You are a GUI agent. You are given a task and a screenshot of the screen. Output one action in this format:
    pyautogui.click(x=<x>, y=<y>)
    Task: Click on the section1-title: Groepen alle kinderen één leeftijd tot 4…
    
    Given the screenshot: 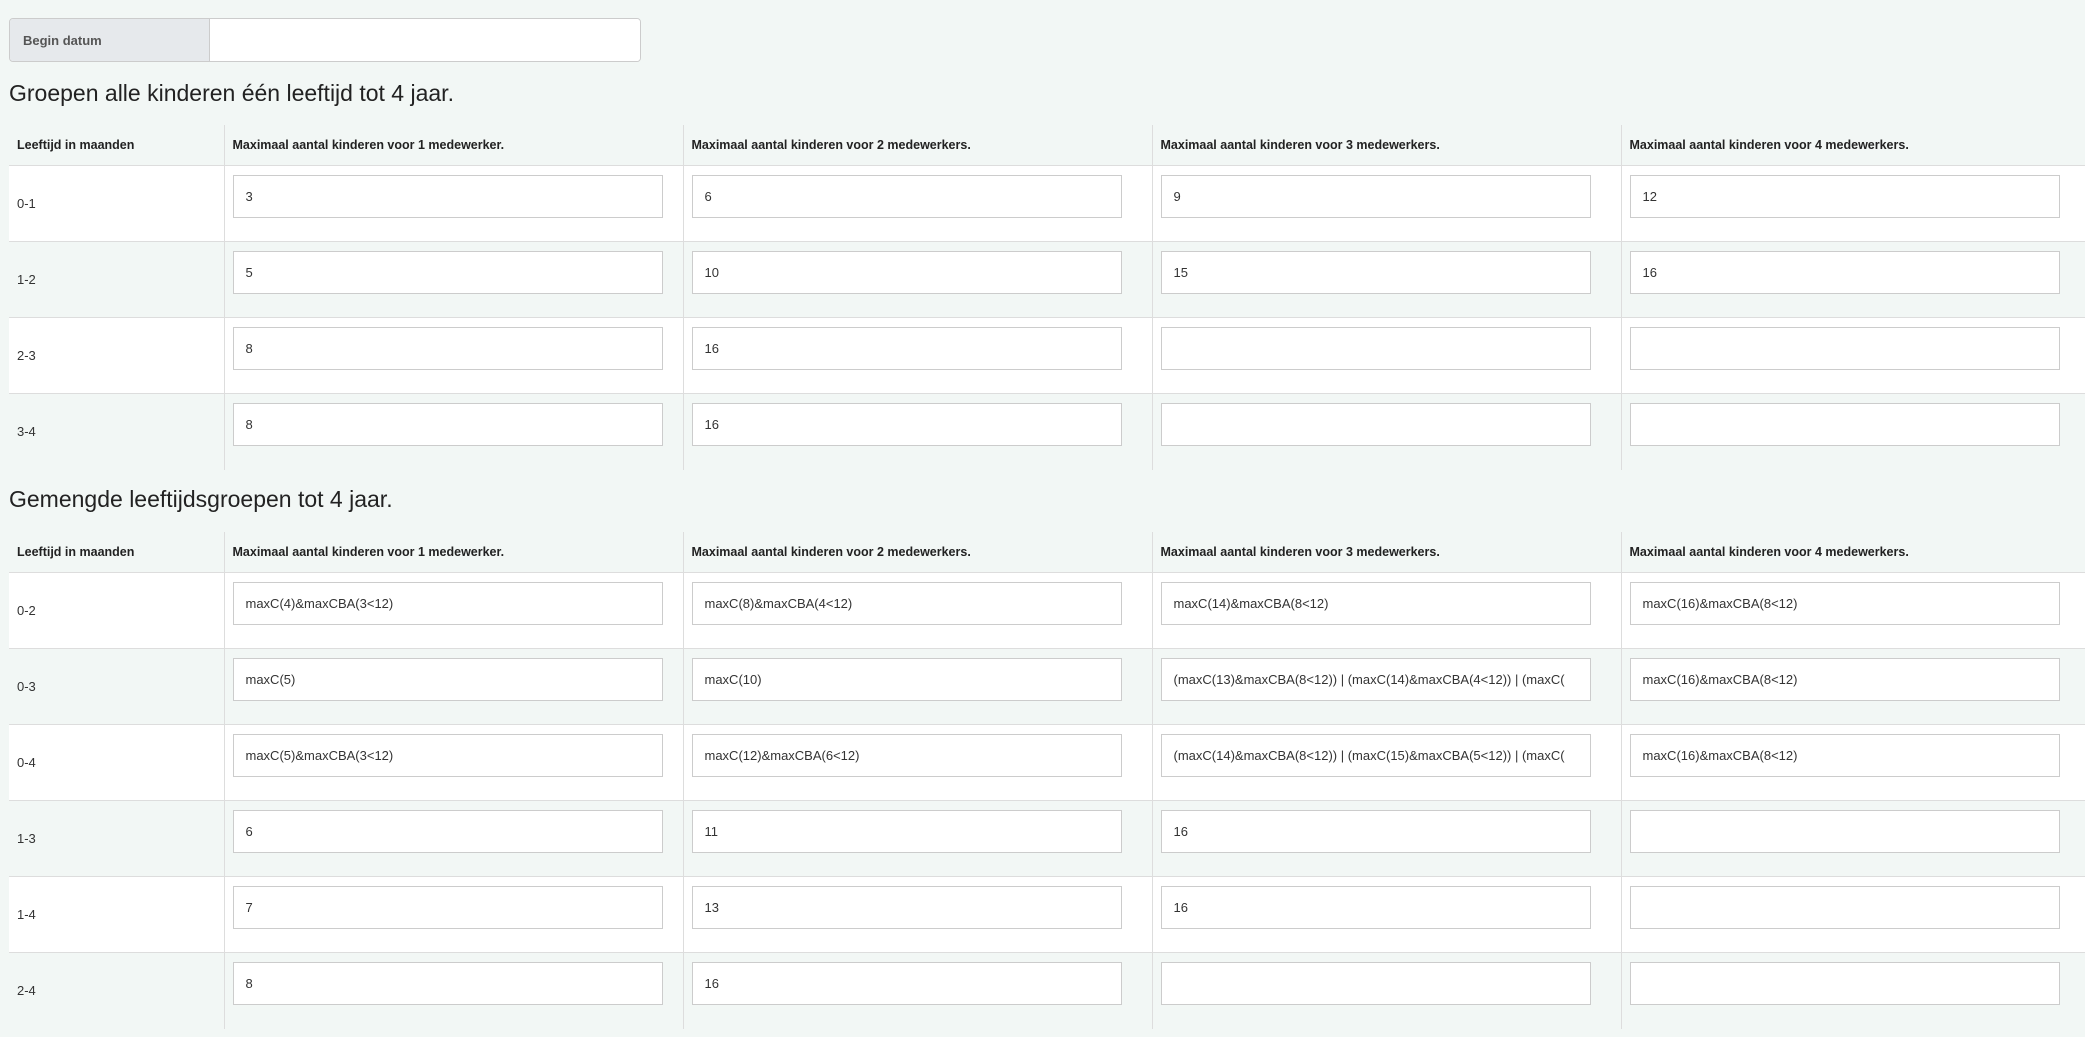 What is the action you would take?
    pyautogui.click(x=231, y=93)
    